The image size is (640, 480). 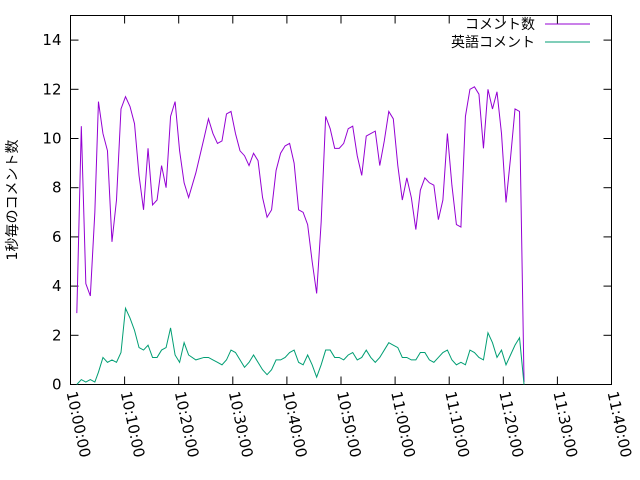 I want to click on x-tick-label: 10:00:00, so click(x=79, y=425).